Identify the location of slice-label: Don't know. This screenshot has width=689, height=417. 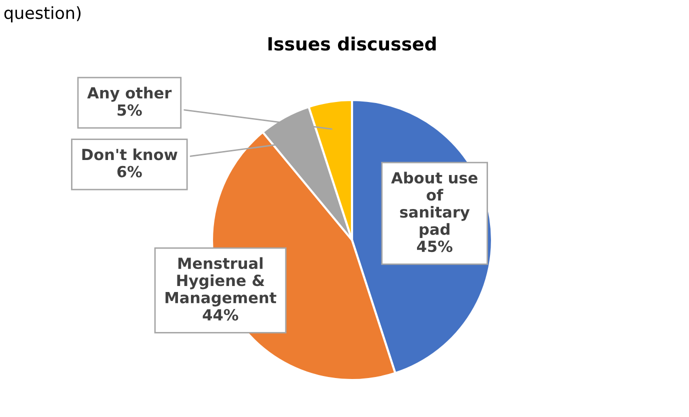
(130, 154).